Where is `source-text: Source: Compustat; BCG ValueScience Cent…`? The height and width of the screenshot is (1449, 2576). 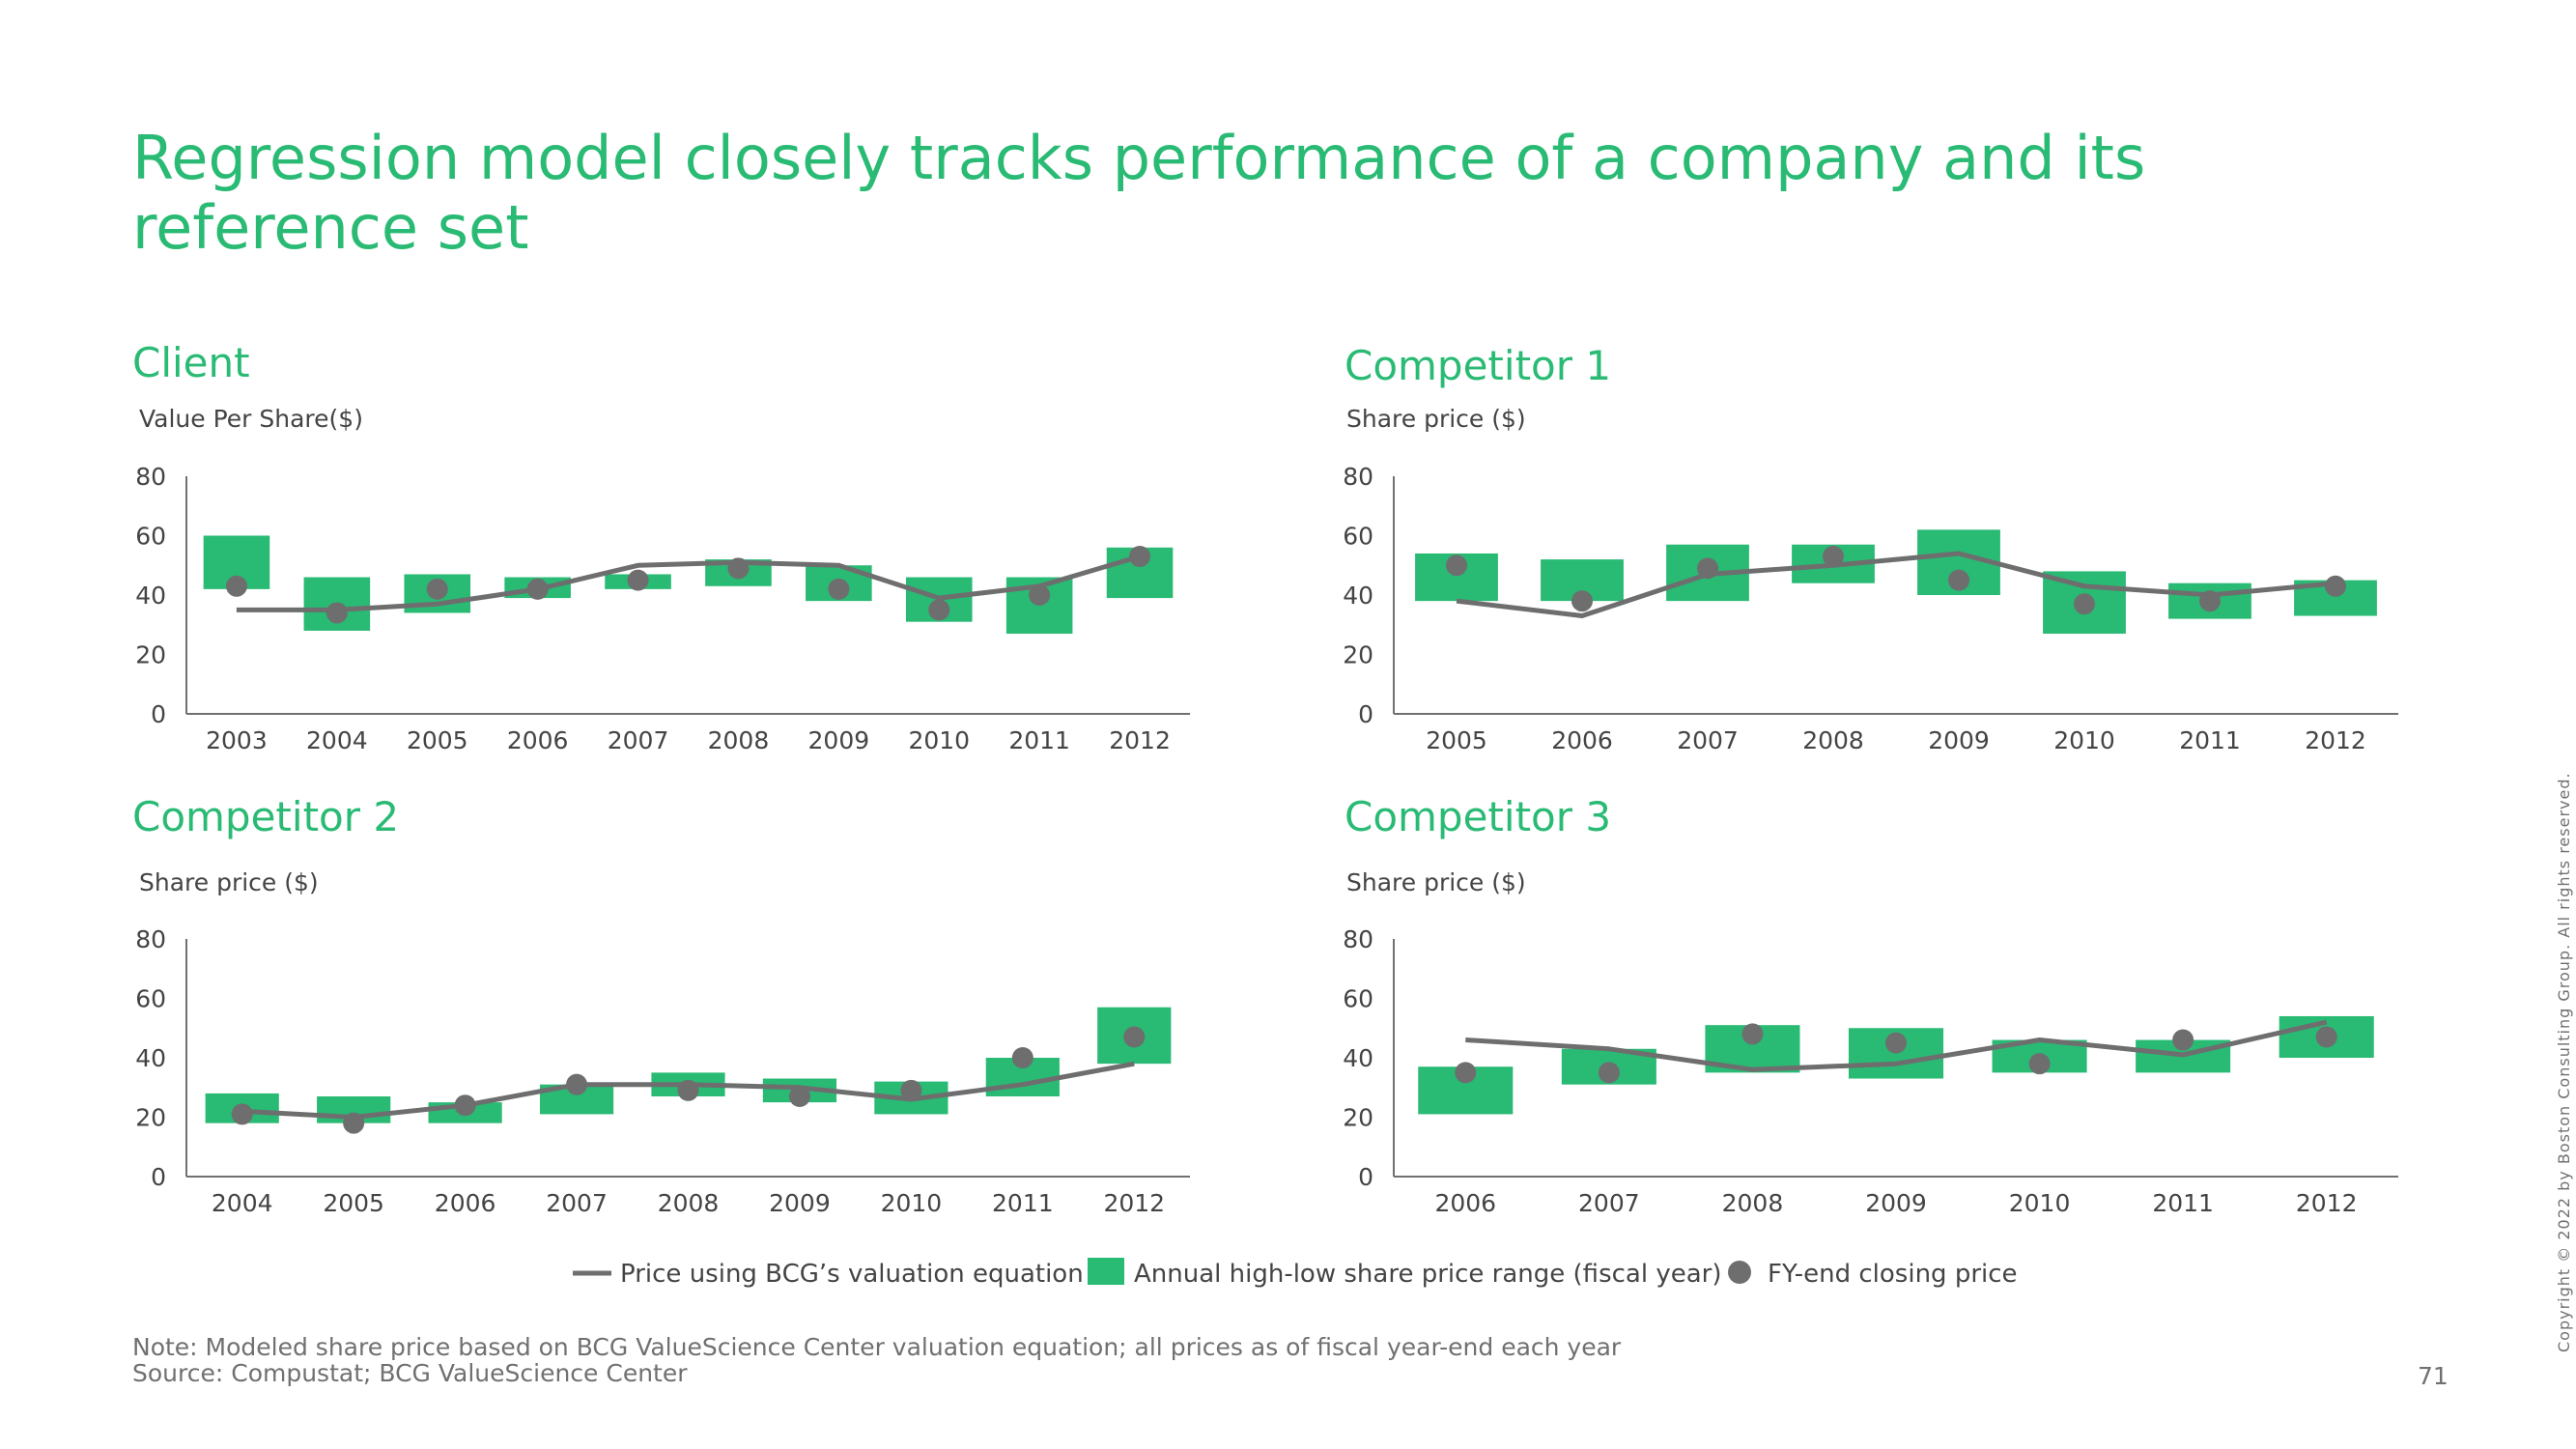 source-text: Source: Compustat; BCG ValueScience Cent… is located at coordinates (410, 1373).